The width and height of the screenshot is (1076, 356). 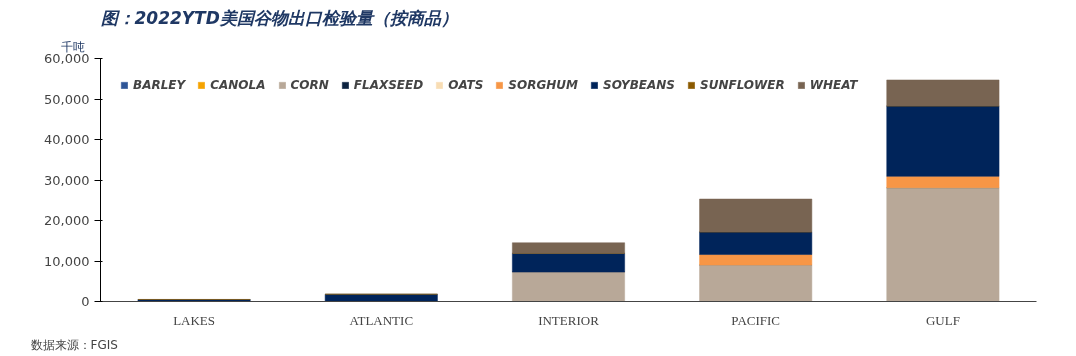 What do you see at coordinates (742, 85) in the screenshot?
I see `legend-label: SUNFLOWER` at bounding box center [742, 85].